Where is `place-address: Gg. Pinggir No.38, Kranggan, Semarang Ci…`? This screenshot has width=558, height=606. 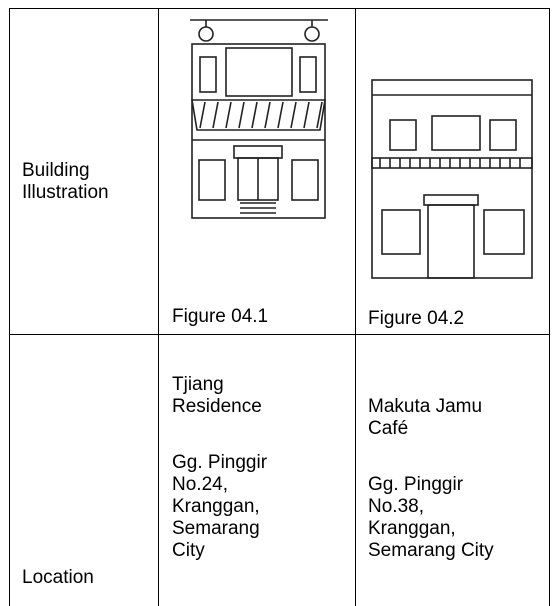 place-address: Gg. Pinggir No.38, Kranggan, Semarang Ci… is located at coordinates (431, 517).